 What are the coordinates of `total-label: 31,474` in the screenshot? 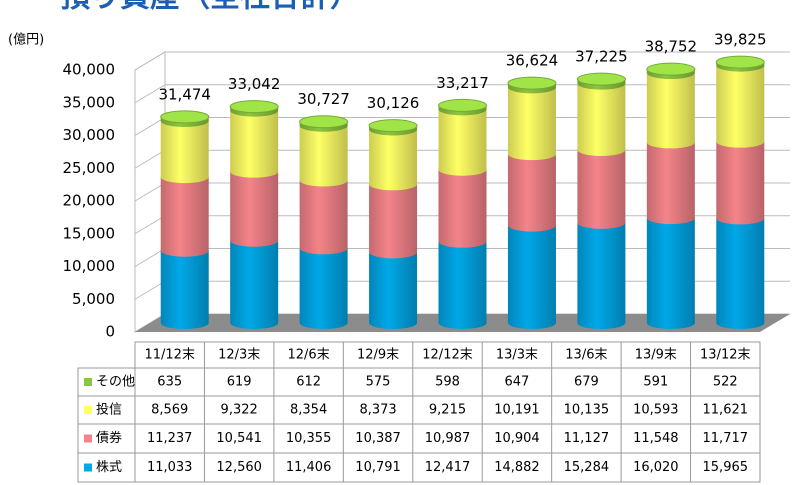 It's located at (184, 94).